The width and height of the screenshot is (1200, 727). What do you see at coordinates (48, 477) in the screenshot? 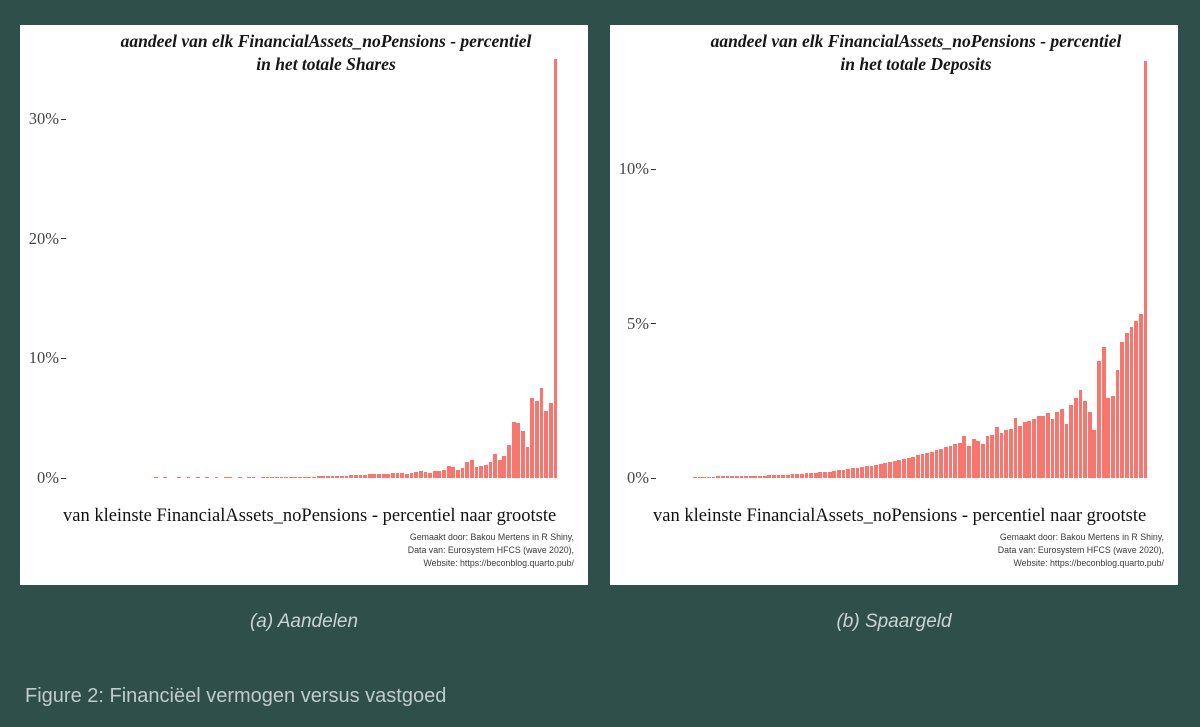
I see `y-tick-label: 0%` at bounding box center [48, 477].